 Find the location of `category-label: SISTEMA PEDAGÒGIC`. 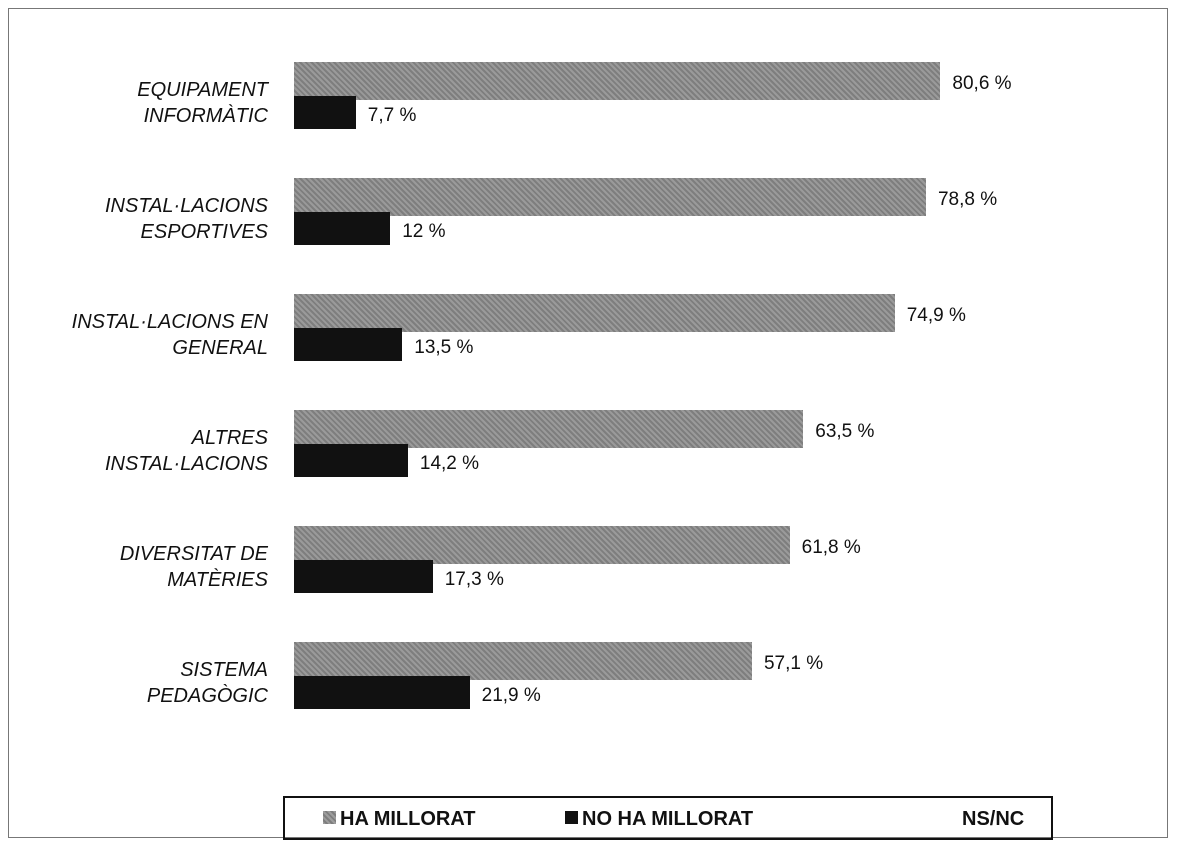

category-label: SISTEMA PEDAGÒGIC is located at coordinates (207, 683).